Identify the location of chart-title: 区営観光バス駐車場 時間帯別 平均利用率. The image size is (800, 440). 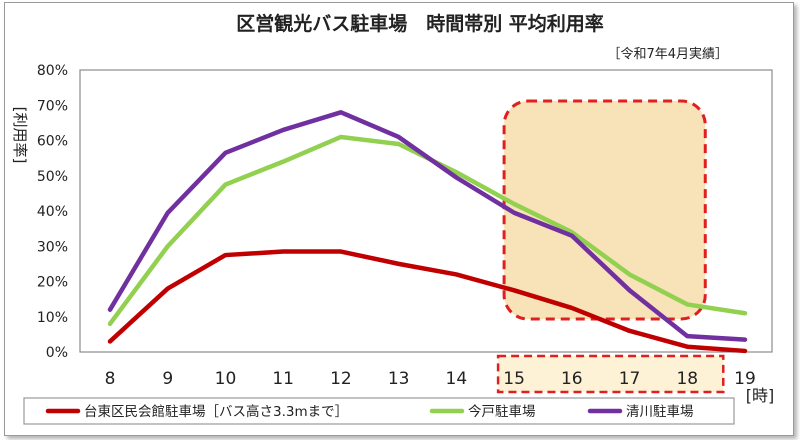
(420, 23).